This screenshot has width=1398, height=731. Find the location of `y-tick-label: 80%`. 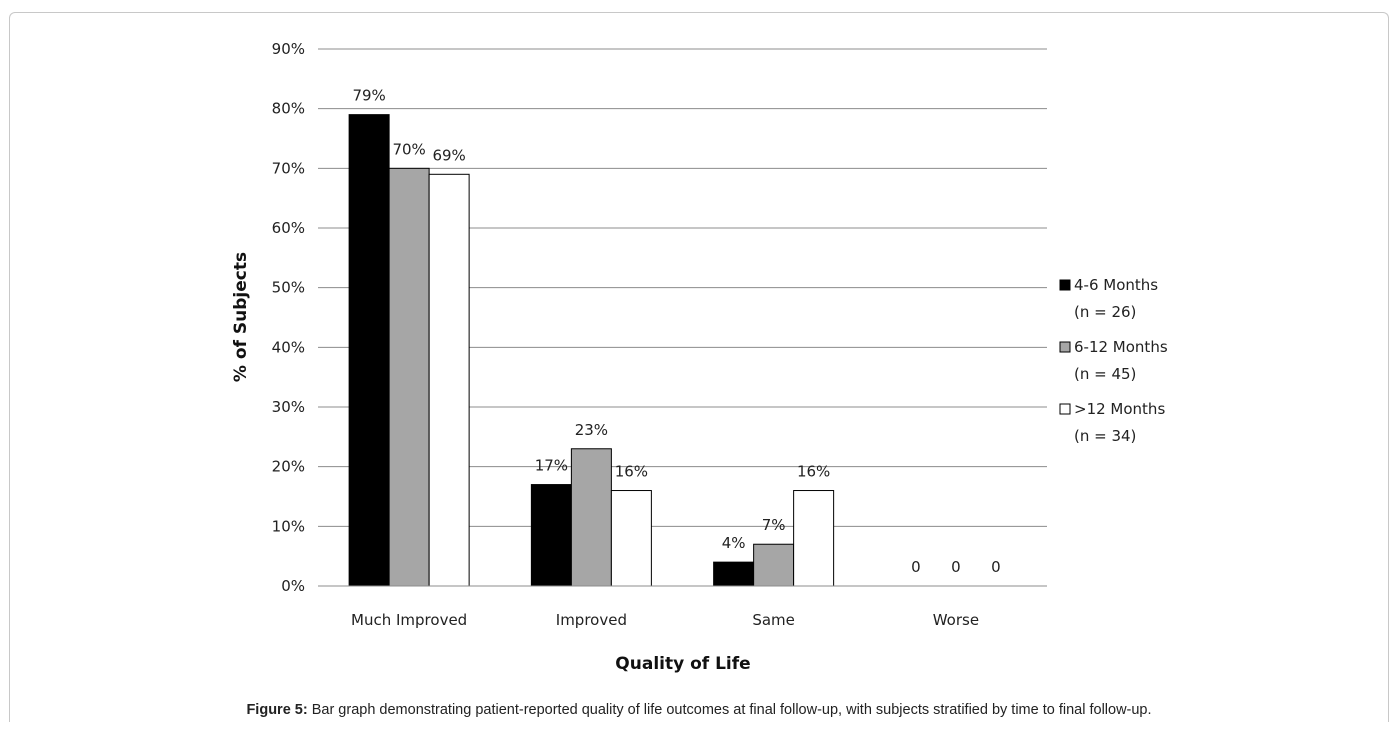

y-tick-label: 80% is located at coordinates (288, 109).